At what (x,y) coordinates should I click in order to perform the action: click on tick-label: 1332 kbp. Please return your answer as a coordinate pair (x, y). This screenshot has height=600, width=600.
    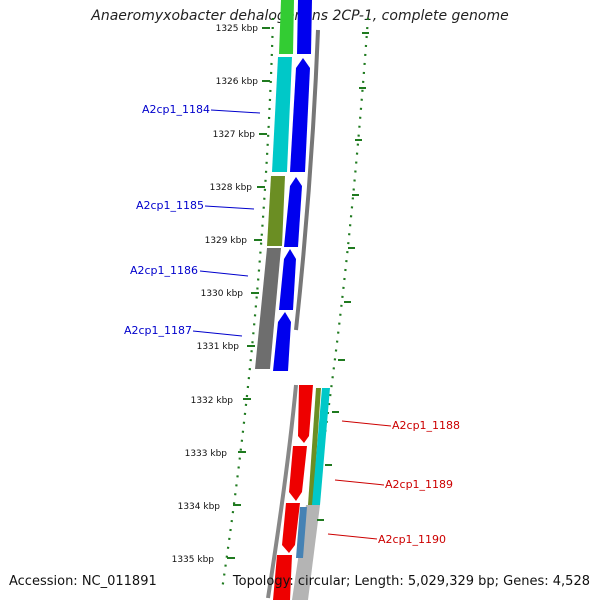
    Looking at the image, I should click on (212, 401).